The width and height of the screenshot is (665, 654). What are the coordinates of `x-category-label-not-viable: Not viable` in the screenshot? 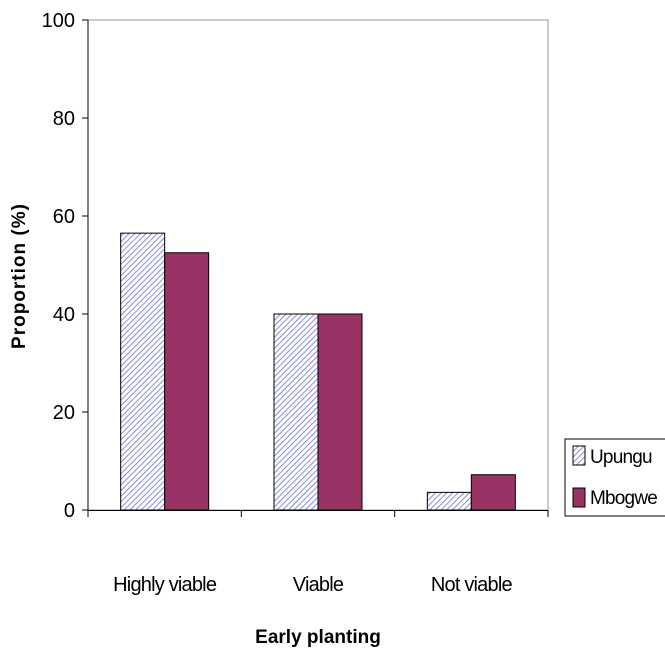 It's located at (472, 585).